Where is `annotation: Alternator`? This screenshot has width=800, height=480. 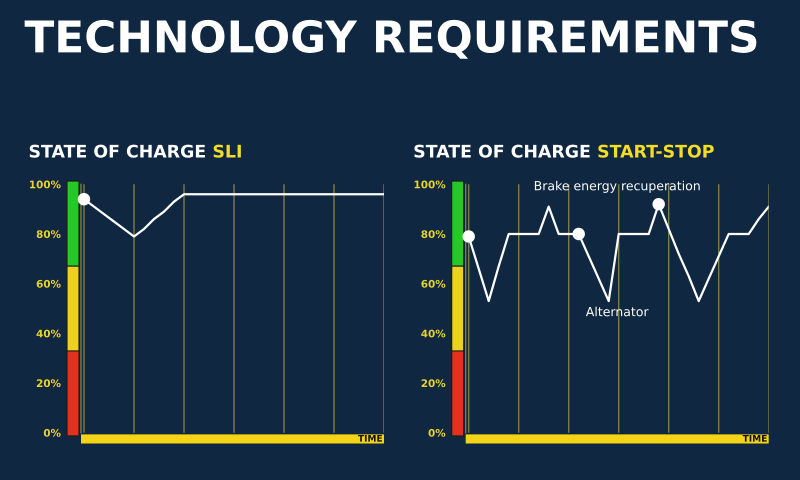 annotation: Alternator is located at coordinates (617, 311).